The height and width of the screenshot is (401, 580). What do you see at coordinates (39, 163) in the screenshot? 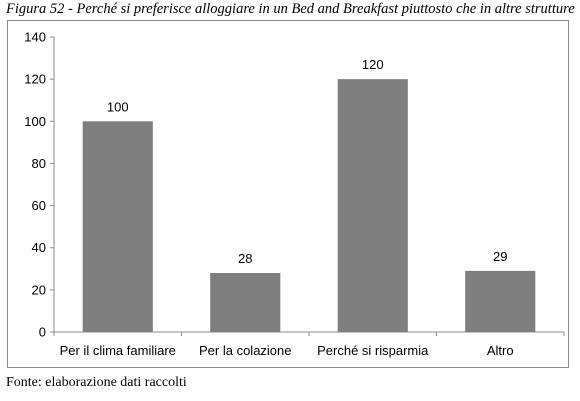
I see `y-tick-label: 80` at bounding box center [39, 163].